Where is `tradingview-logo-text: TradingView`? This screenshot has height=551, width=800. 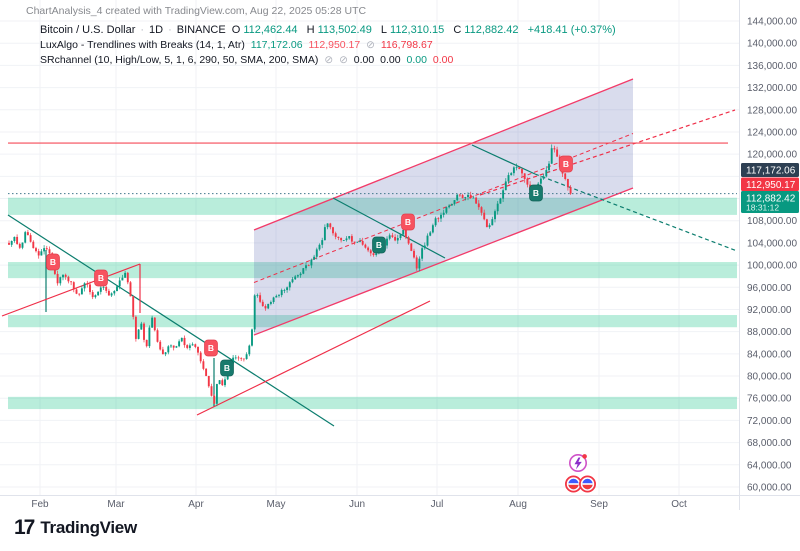
tradingview-logo-text: TradingView is located at coordinates (88, 527).